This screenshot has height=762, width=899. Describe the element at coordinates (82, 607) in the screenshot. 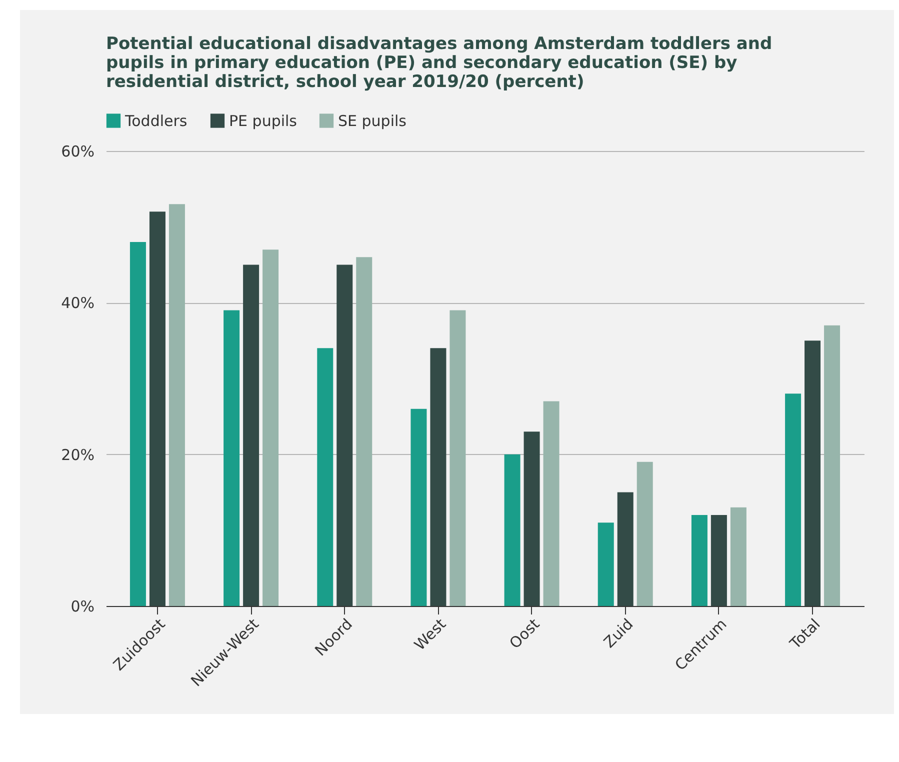

I see `y-tick-label: 0%` at that location.